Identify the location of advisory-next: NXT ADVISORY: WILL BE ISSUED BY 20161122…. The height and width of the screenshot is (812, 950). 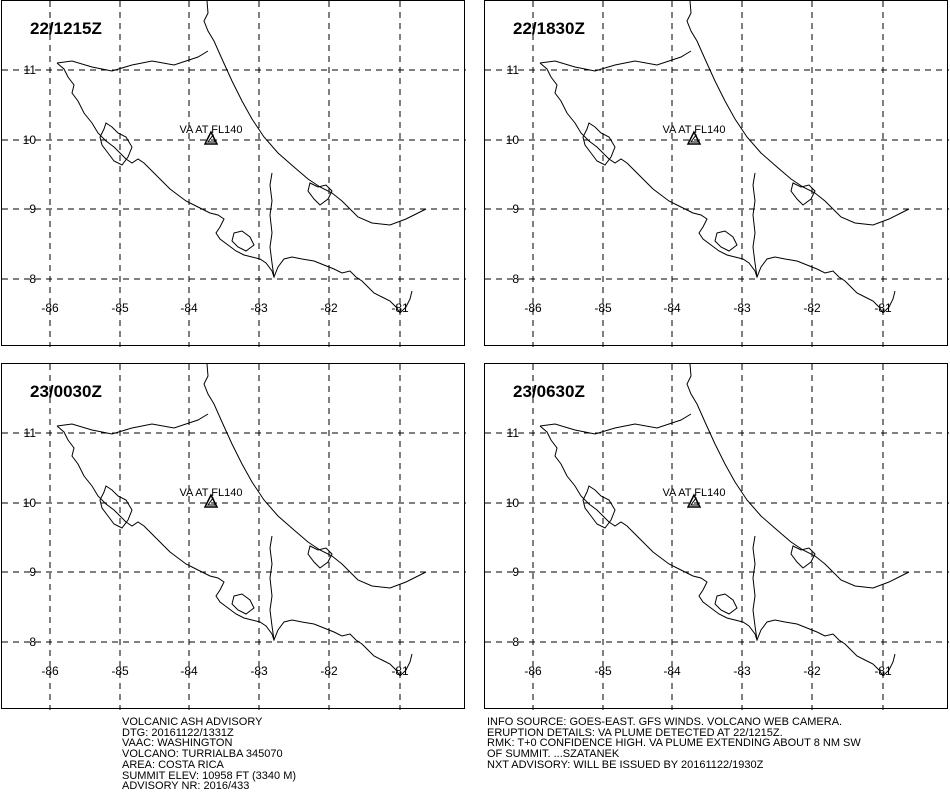
(625, 764).